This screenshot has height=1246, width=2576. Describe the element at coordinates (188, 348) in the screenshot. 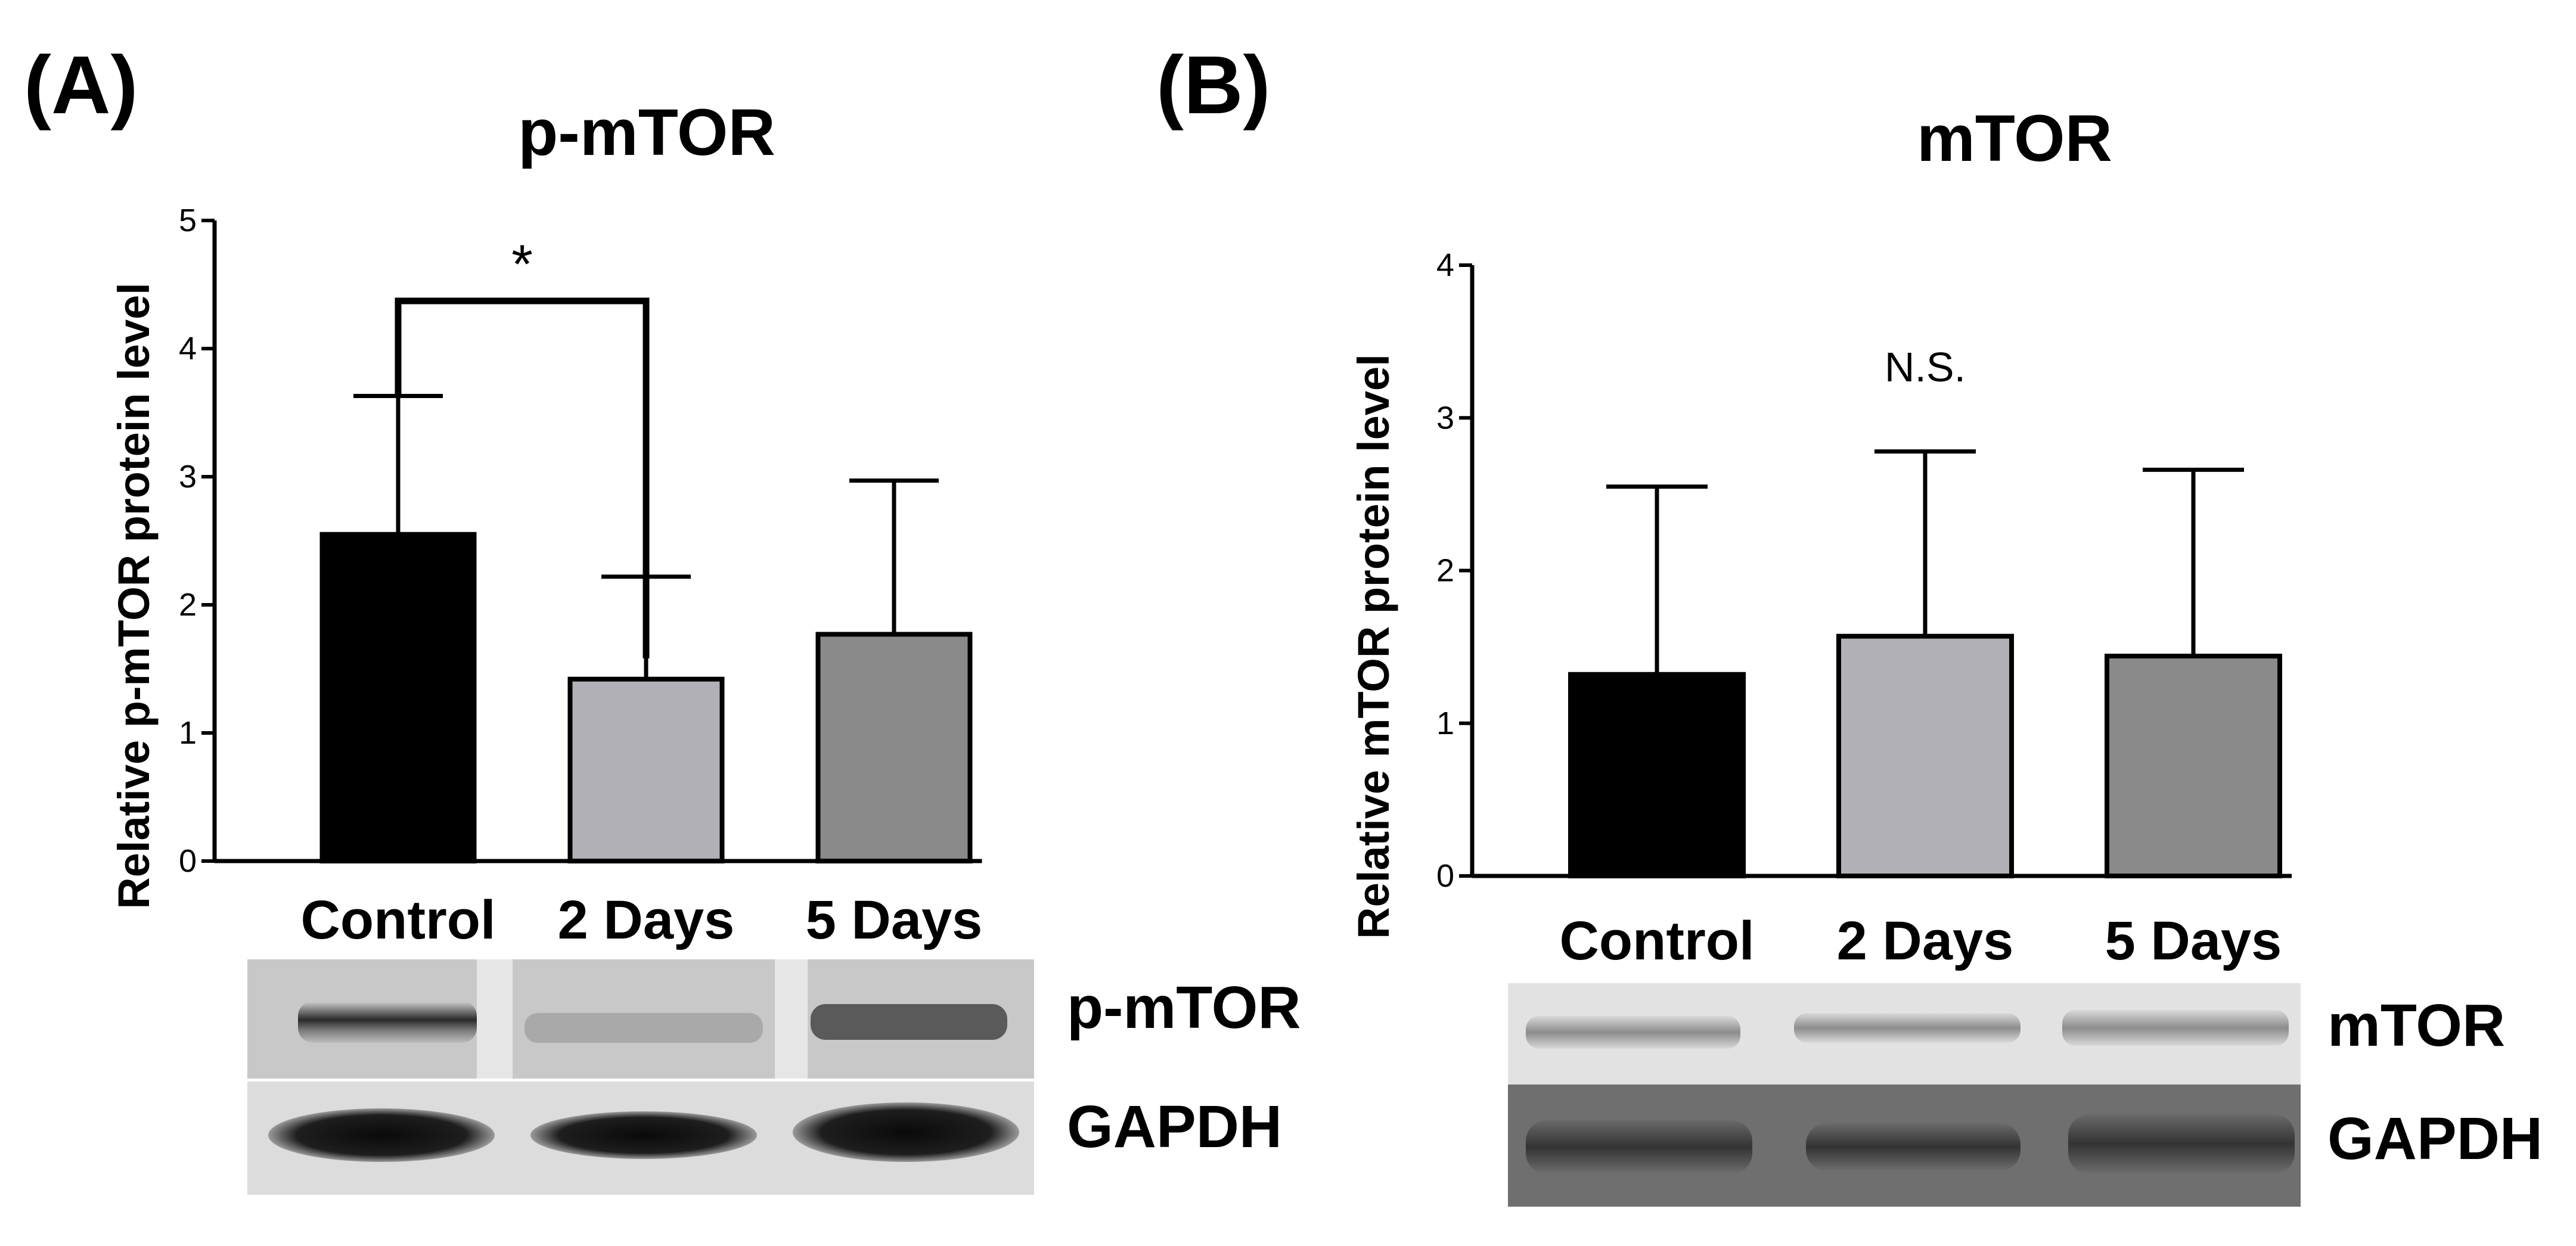

I see `chart-a-ytick-label: 4` at that location.